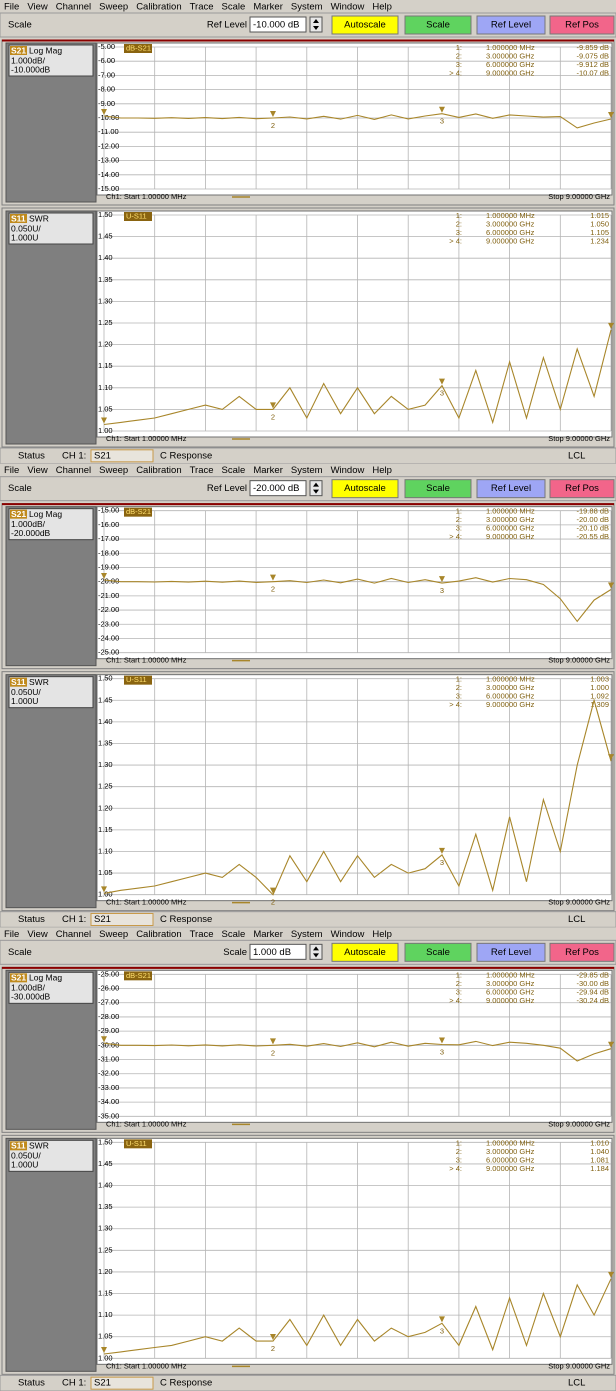 This screenshot has height=1391, width=616. Describe the element at coordinates (122, 1383) in the screenshot. I see `status-param-box` at that location.